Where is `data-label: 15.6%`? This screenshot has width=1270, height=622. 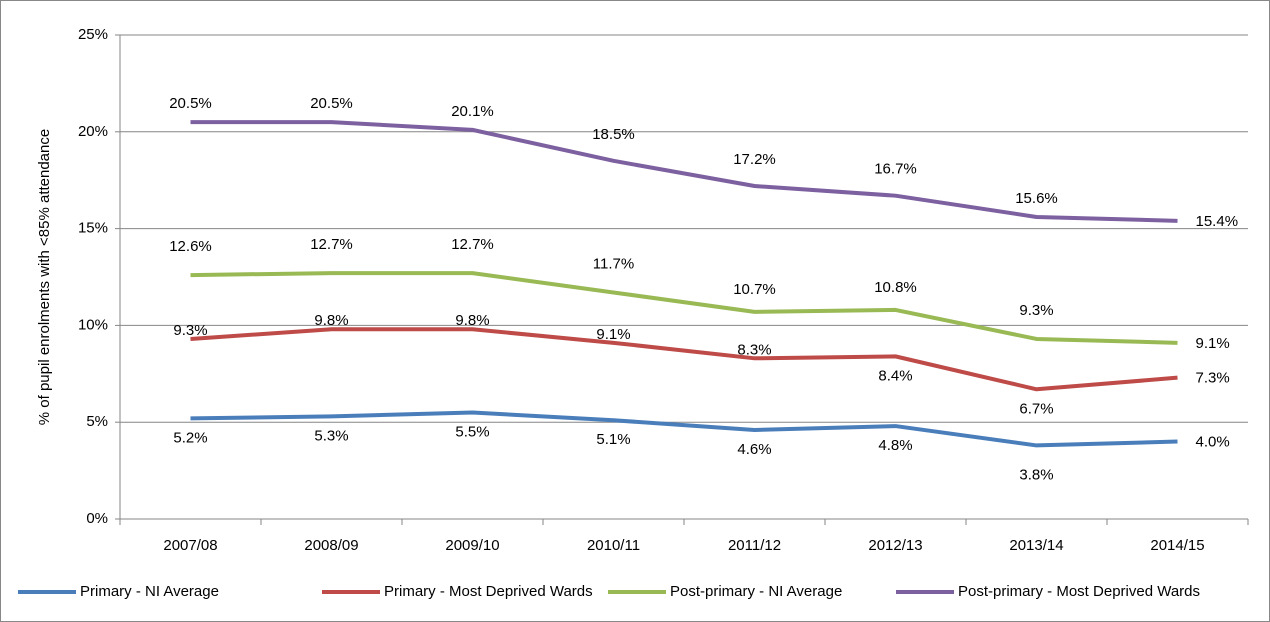 data-label: 15.6% is located at coordinates (1036, 198).